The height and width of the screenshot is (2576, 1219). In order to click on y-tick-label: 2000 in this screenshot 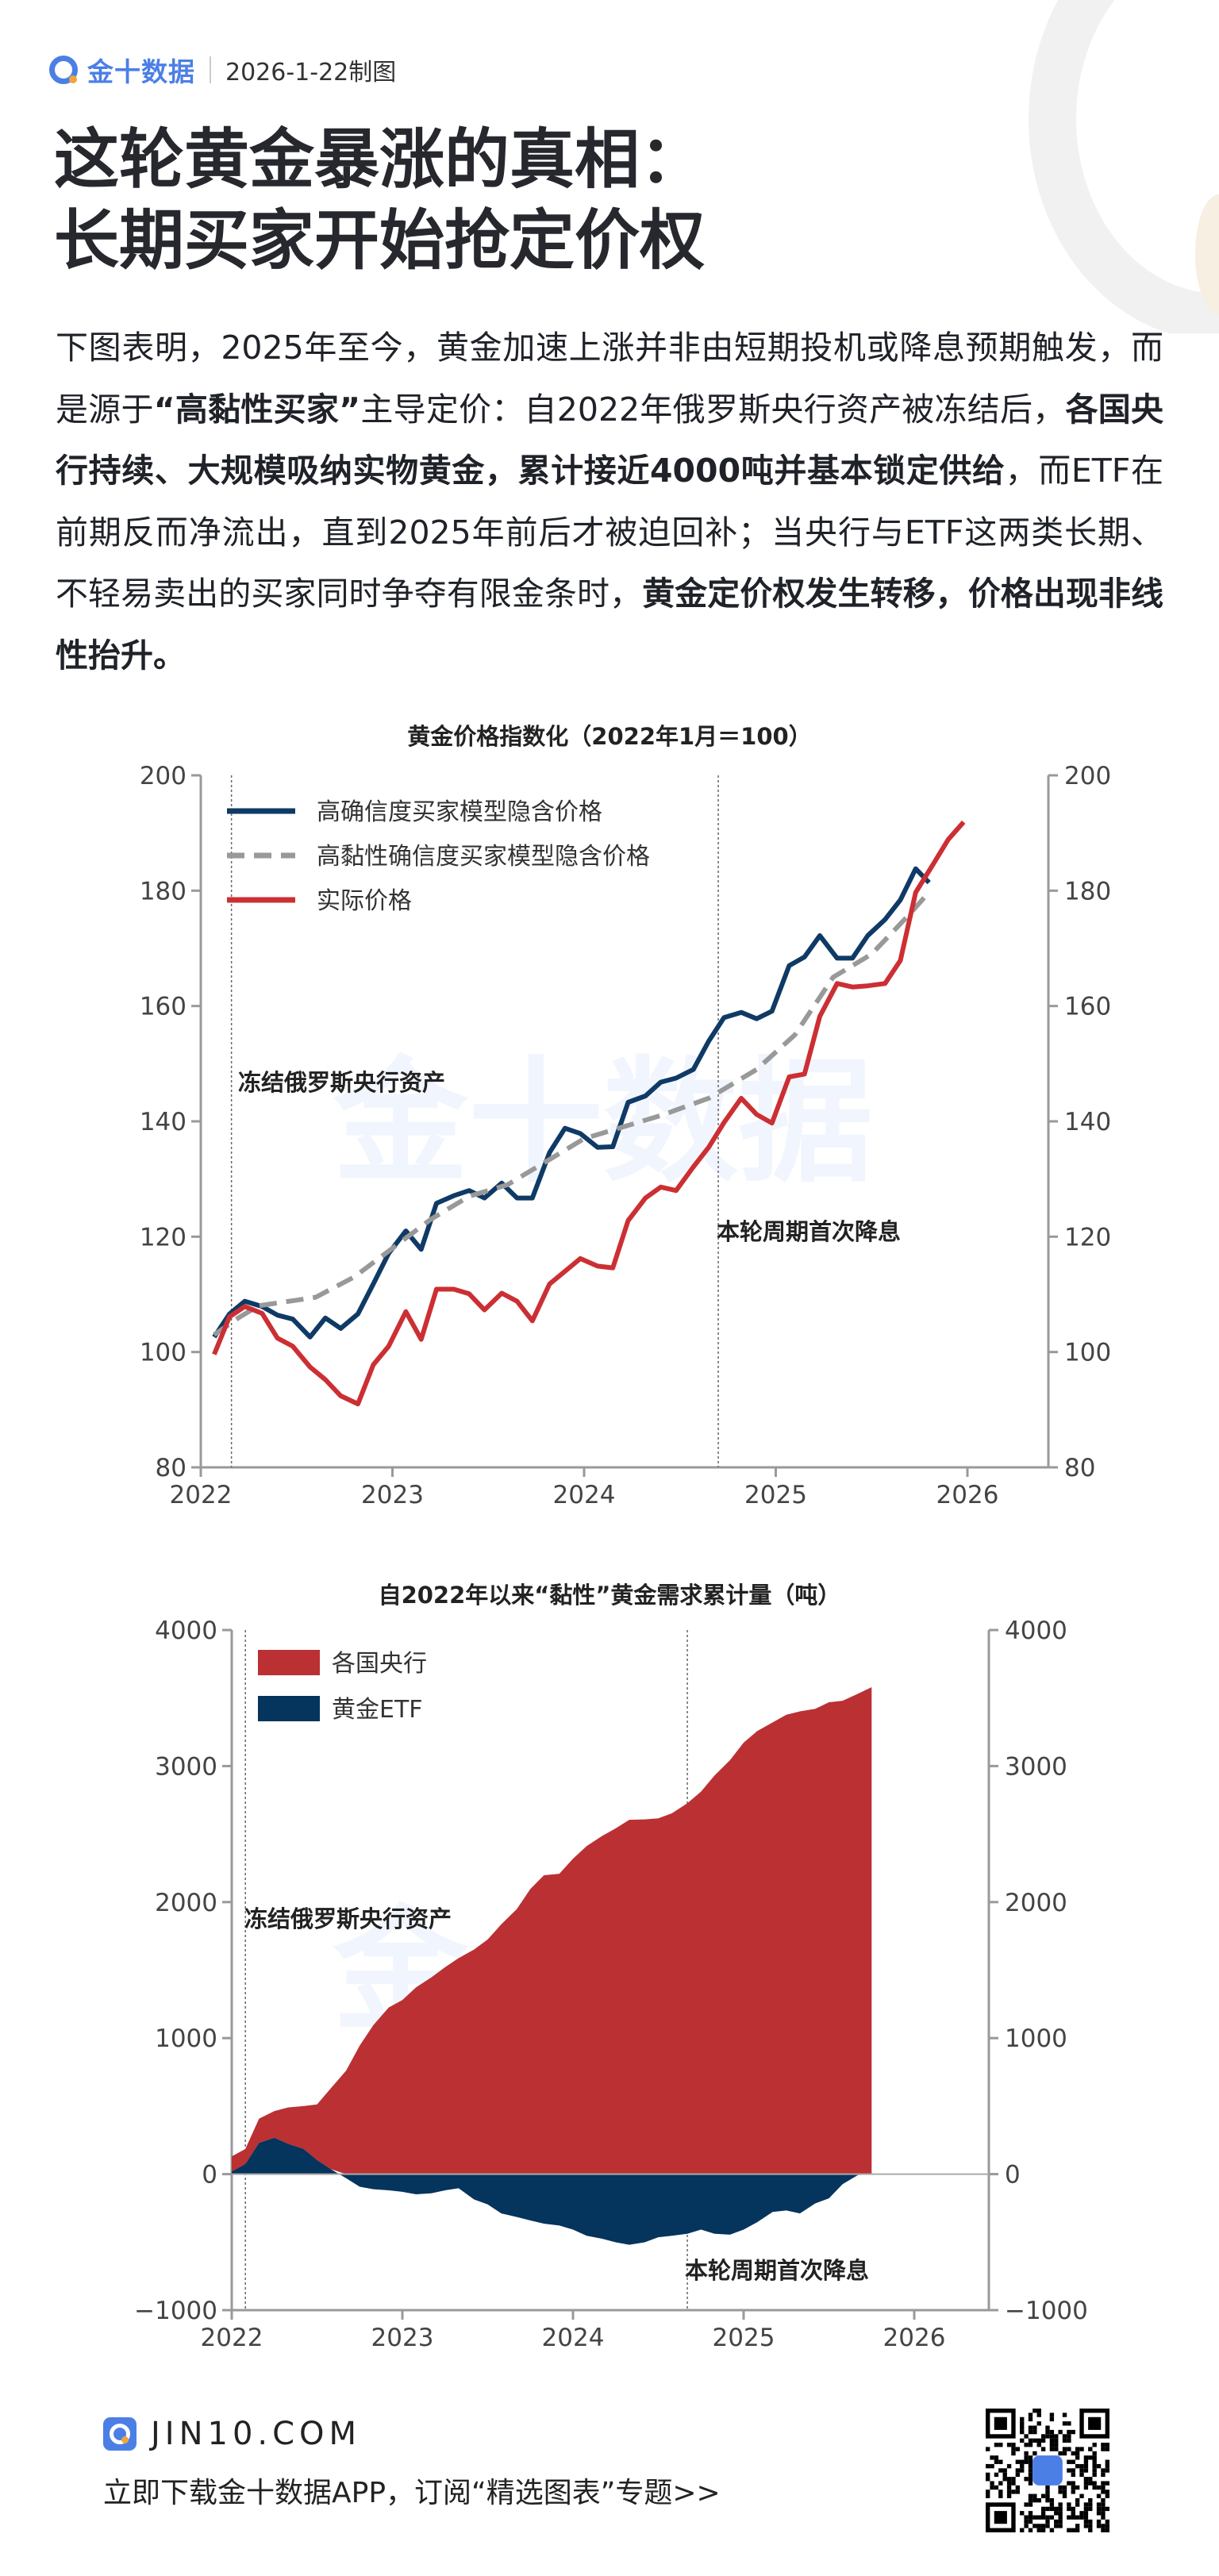, I will do `click(186, 1903)`.